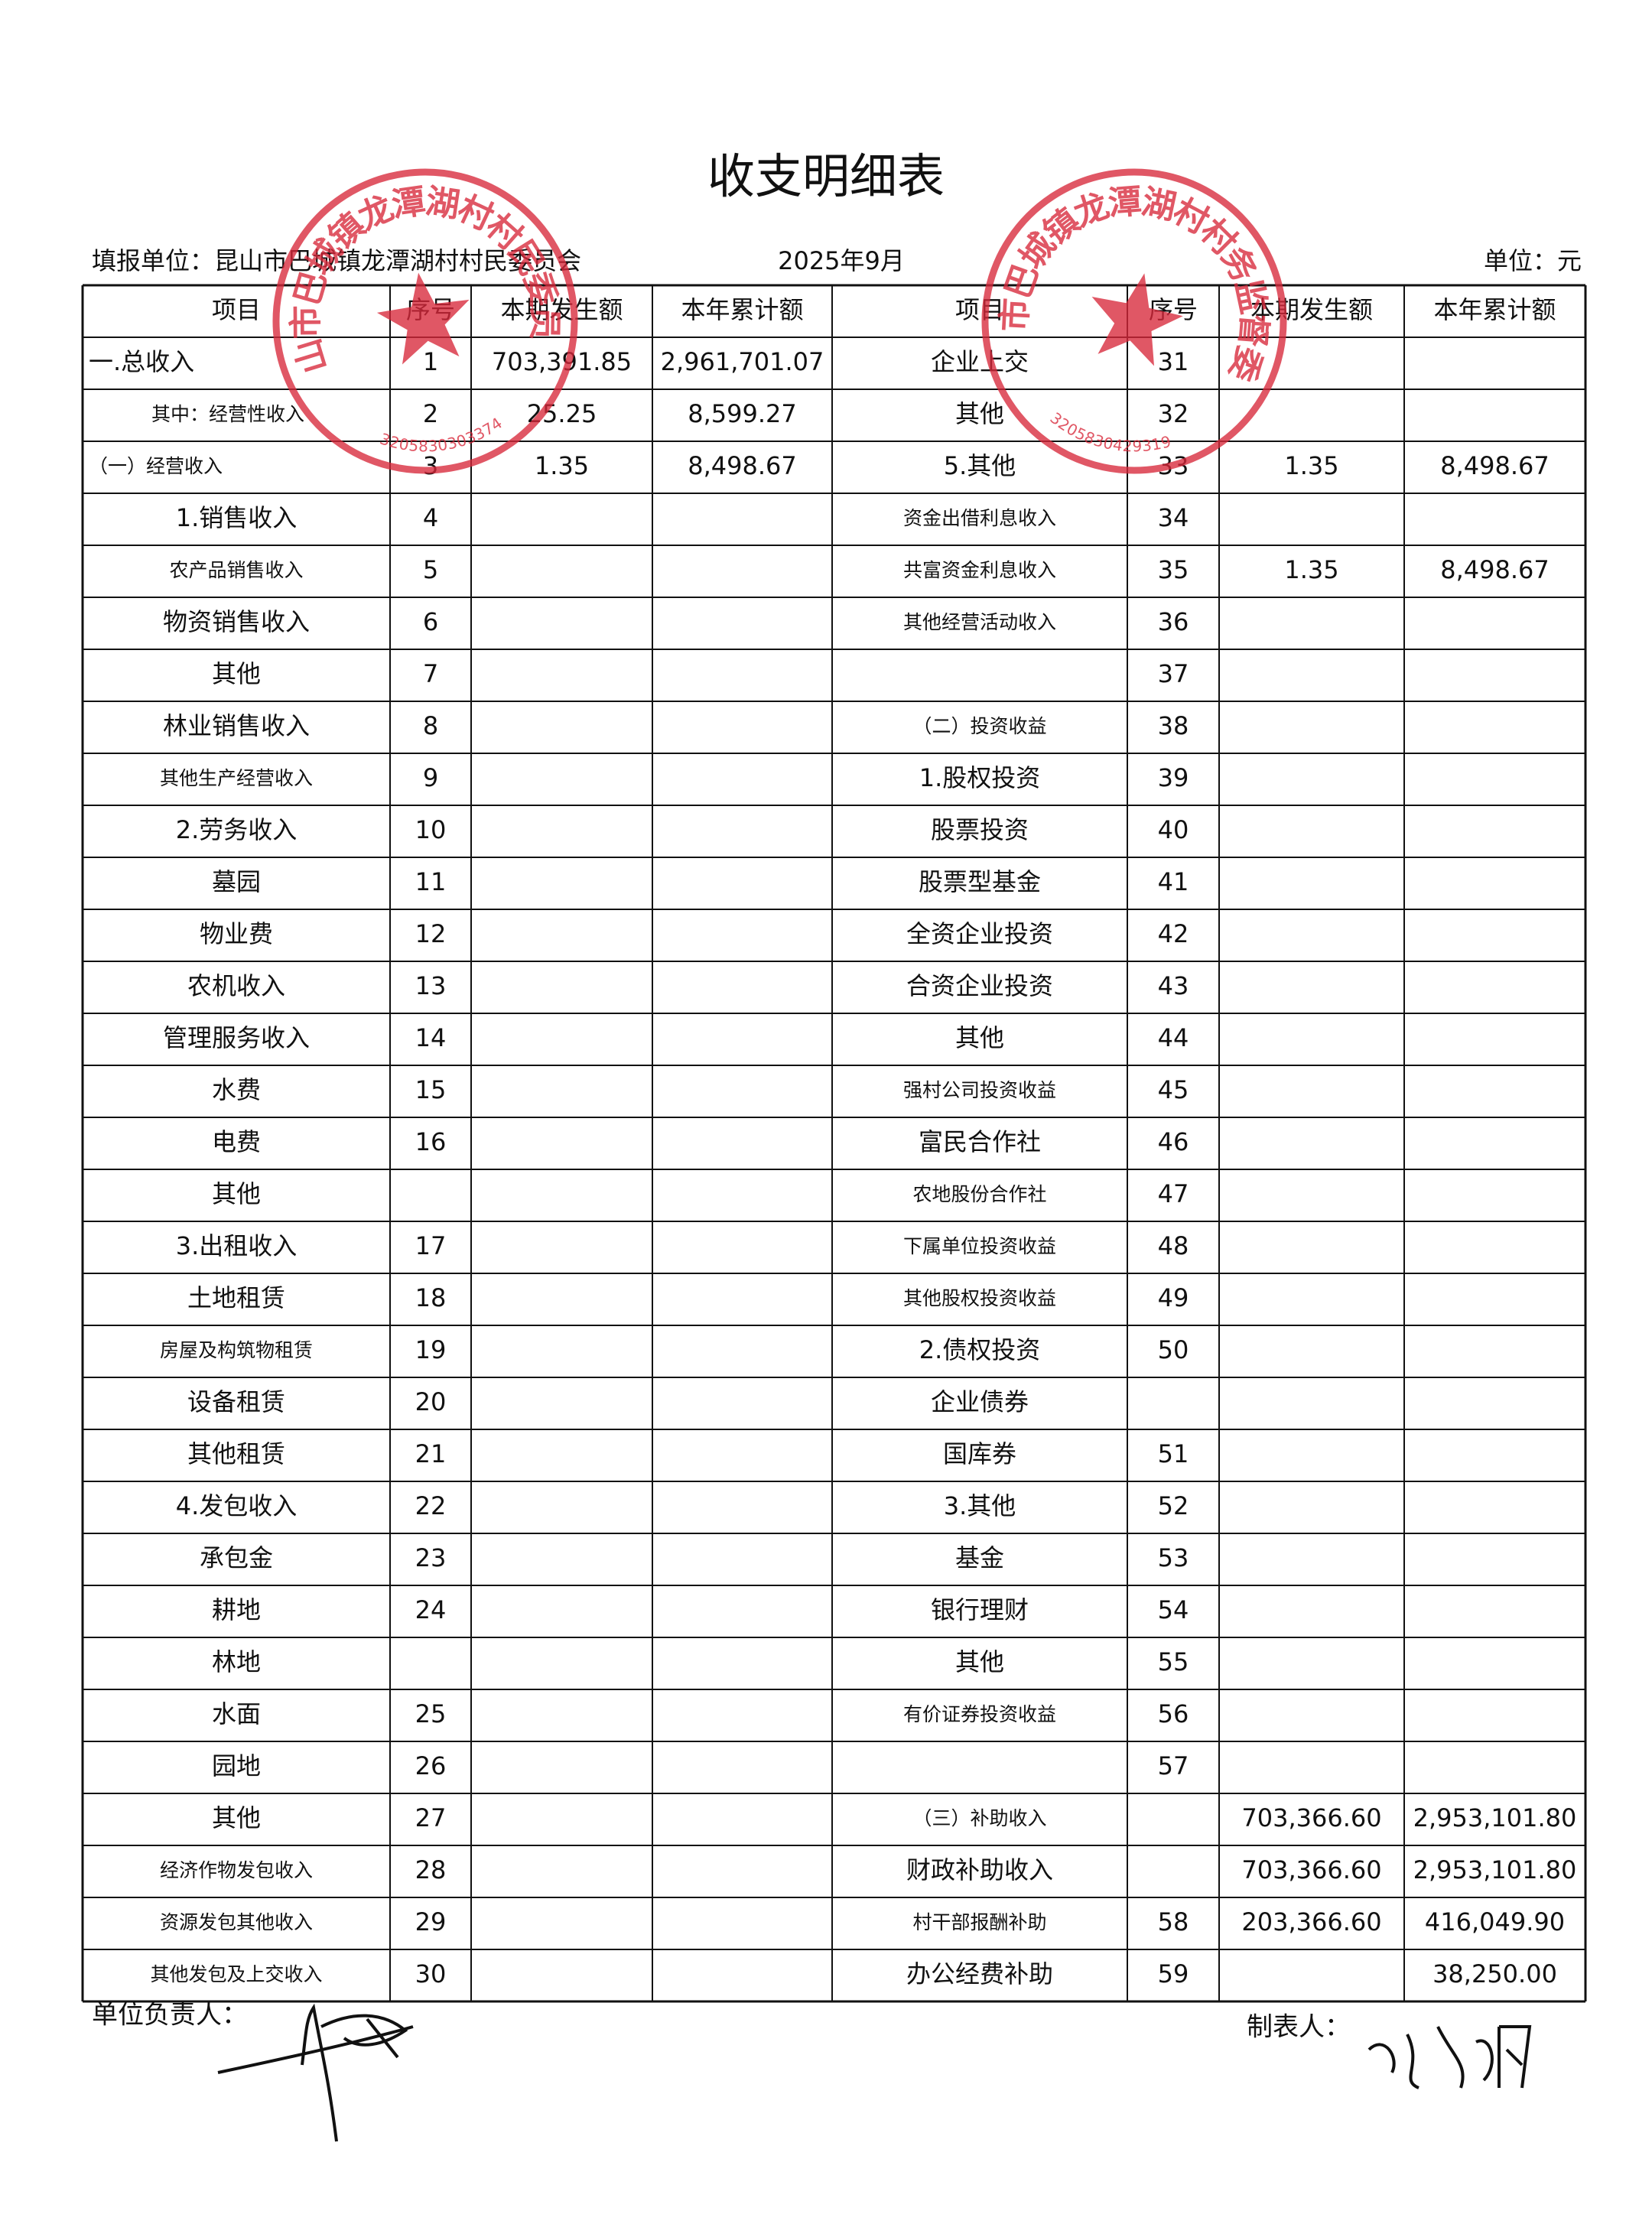 The height and width of the screenshot is (2224, 1652). Describe the element at coordinates (236, 1298) in the screenshot. I see `item-label: 土地租赁` at that location.